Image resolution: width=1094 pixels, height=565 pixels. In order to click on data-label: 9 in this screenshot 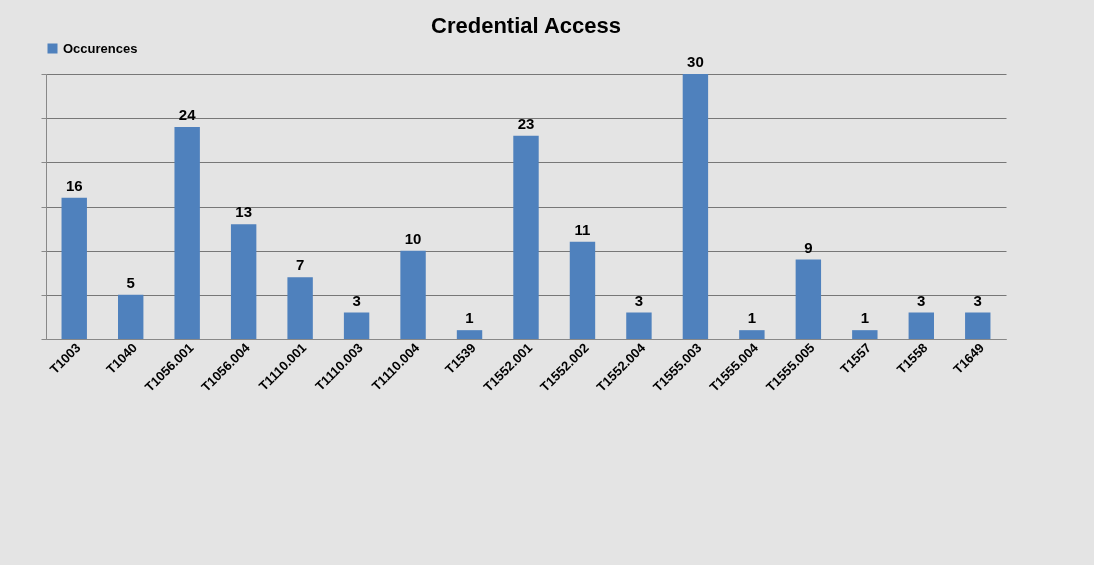, I will do `click(808, 247)`.